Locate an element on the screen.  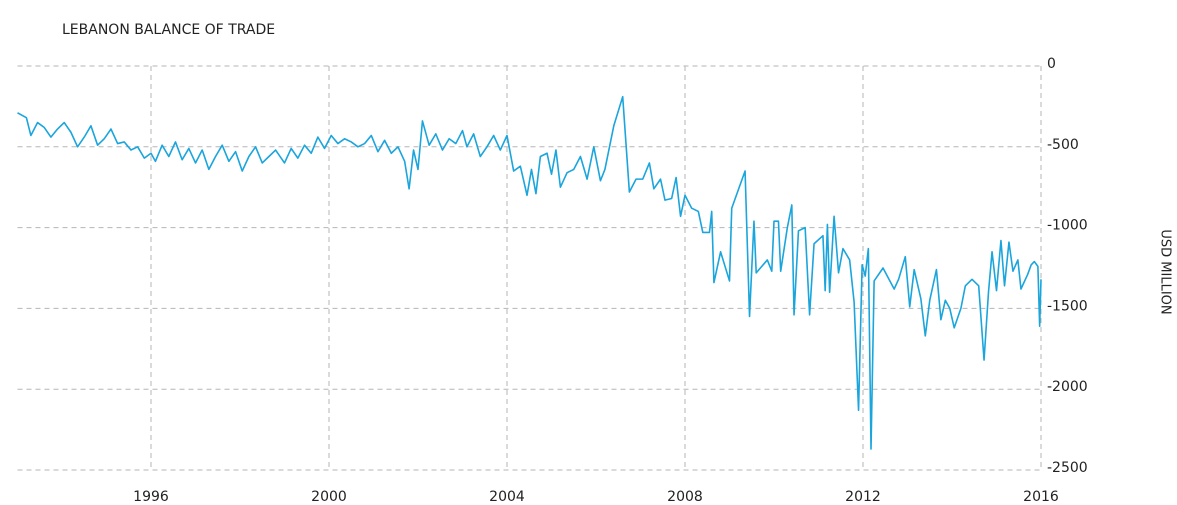
chart-title: LEBANON BALANCE OF TRADE is located at coordinates (168, 30).